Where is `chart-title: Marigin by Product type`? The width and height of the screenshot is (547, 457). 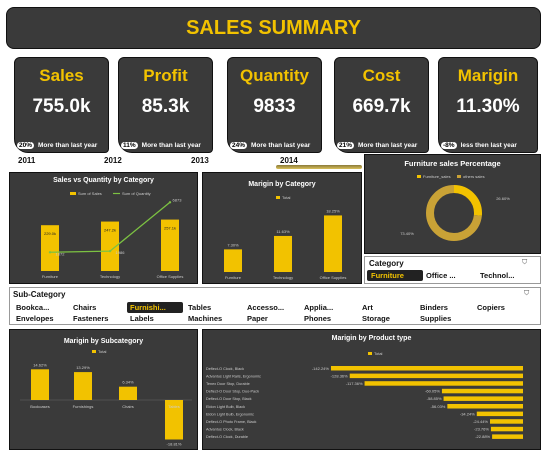 chart-title: Marigin by Product type is located at coordinates (371, 338).